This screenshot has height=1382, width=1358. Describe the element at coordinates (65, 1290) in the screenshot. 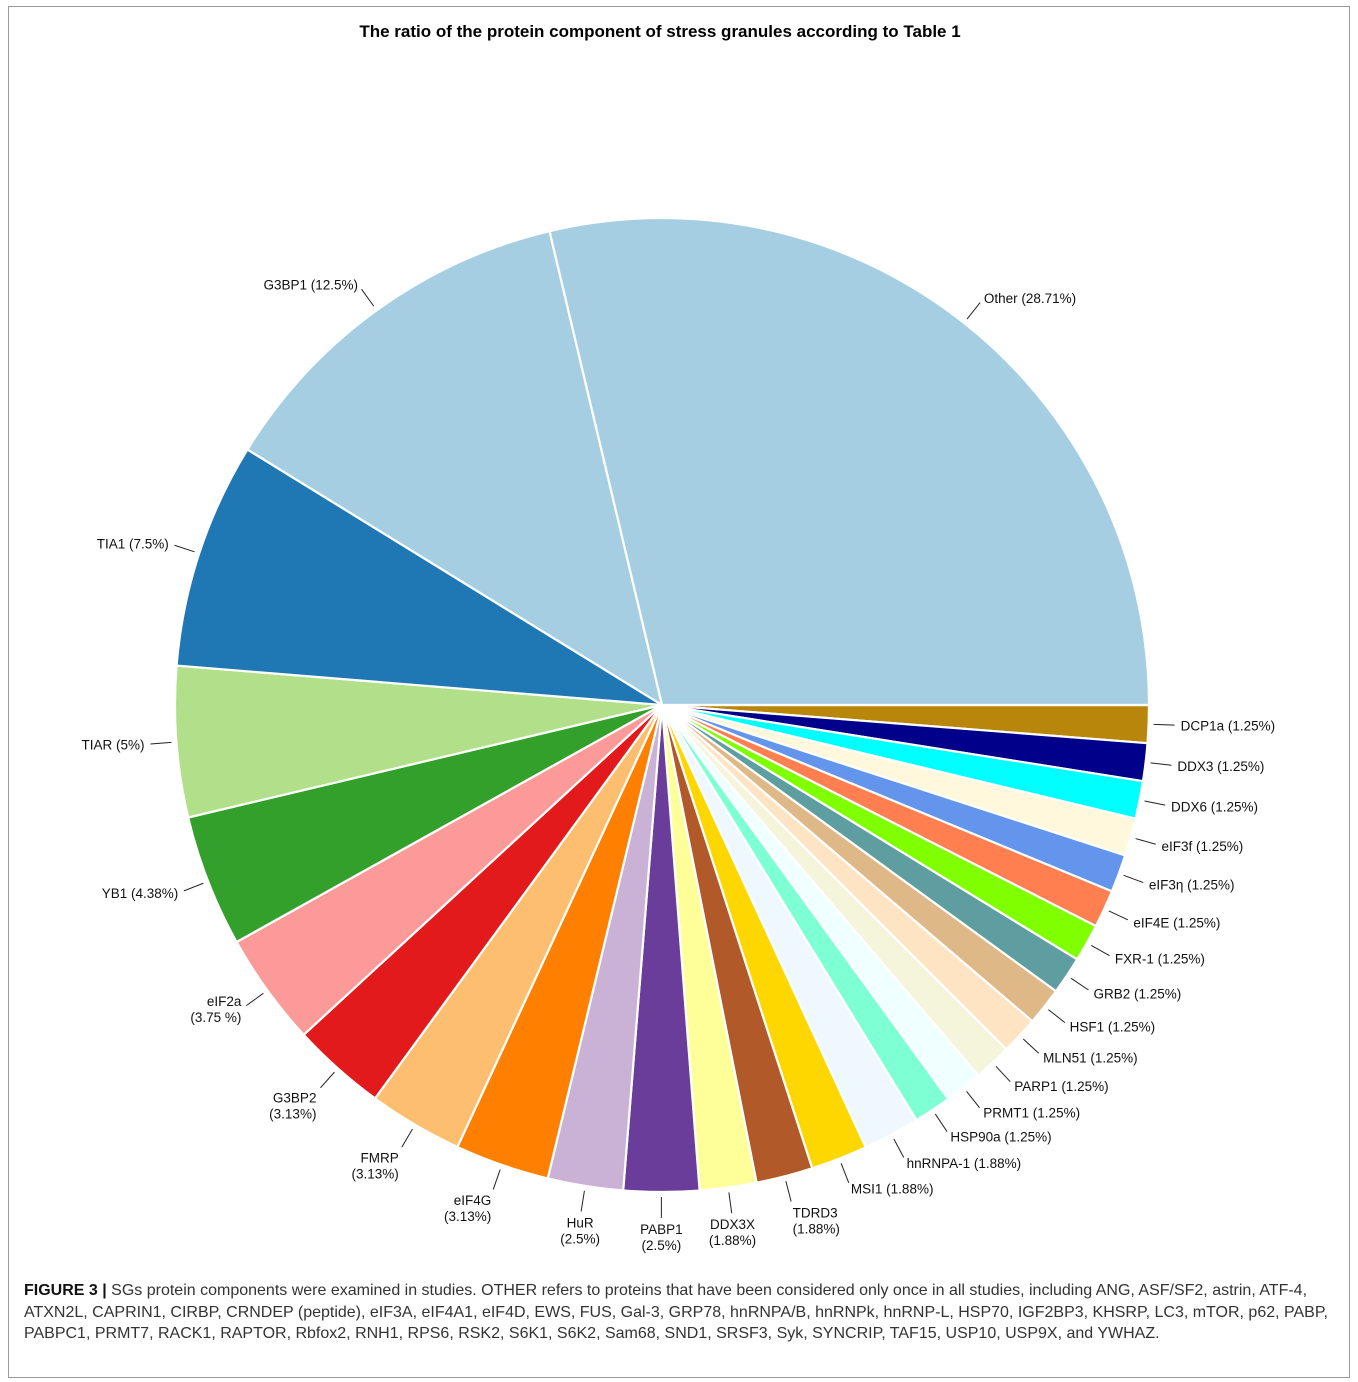

I see `caption-label: FIGURE 3 |` at that location.